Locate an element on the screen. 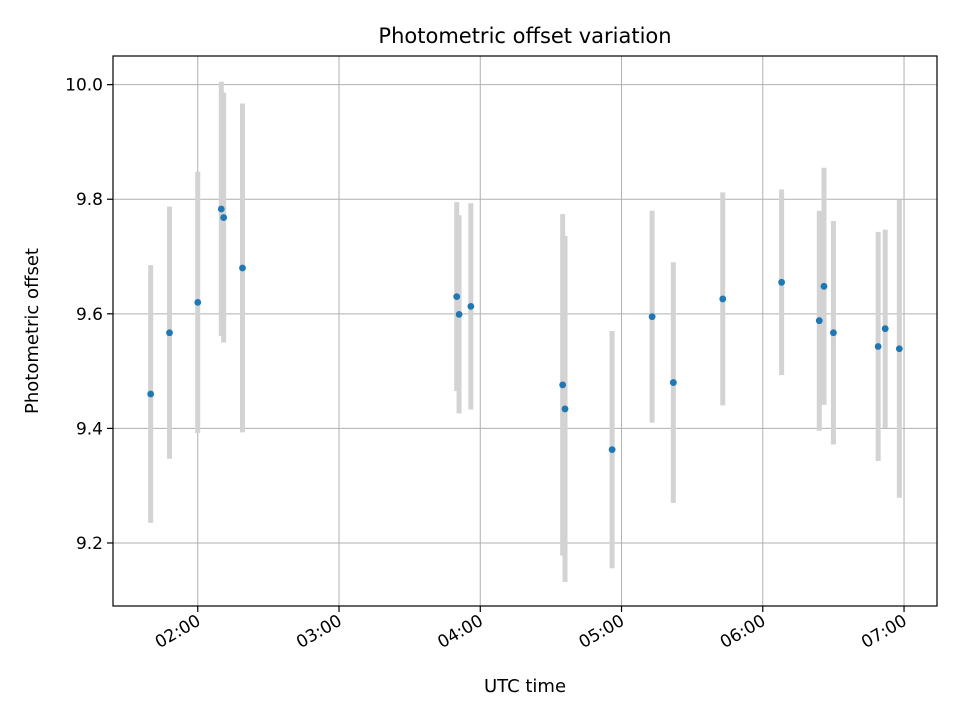 This screenshot has height=720, width=960. y-axis: 9.2 9.4 9.6 9.8 10.0 is located at coordinates (89, 315).